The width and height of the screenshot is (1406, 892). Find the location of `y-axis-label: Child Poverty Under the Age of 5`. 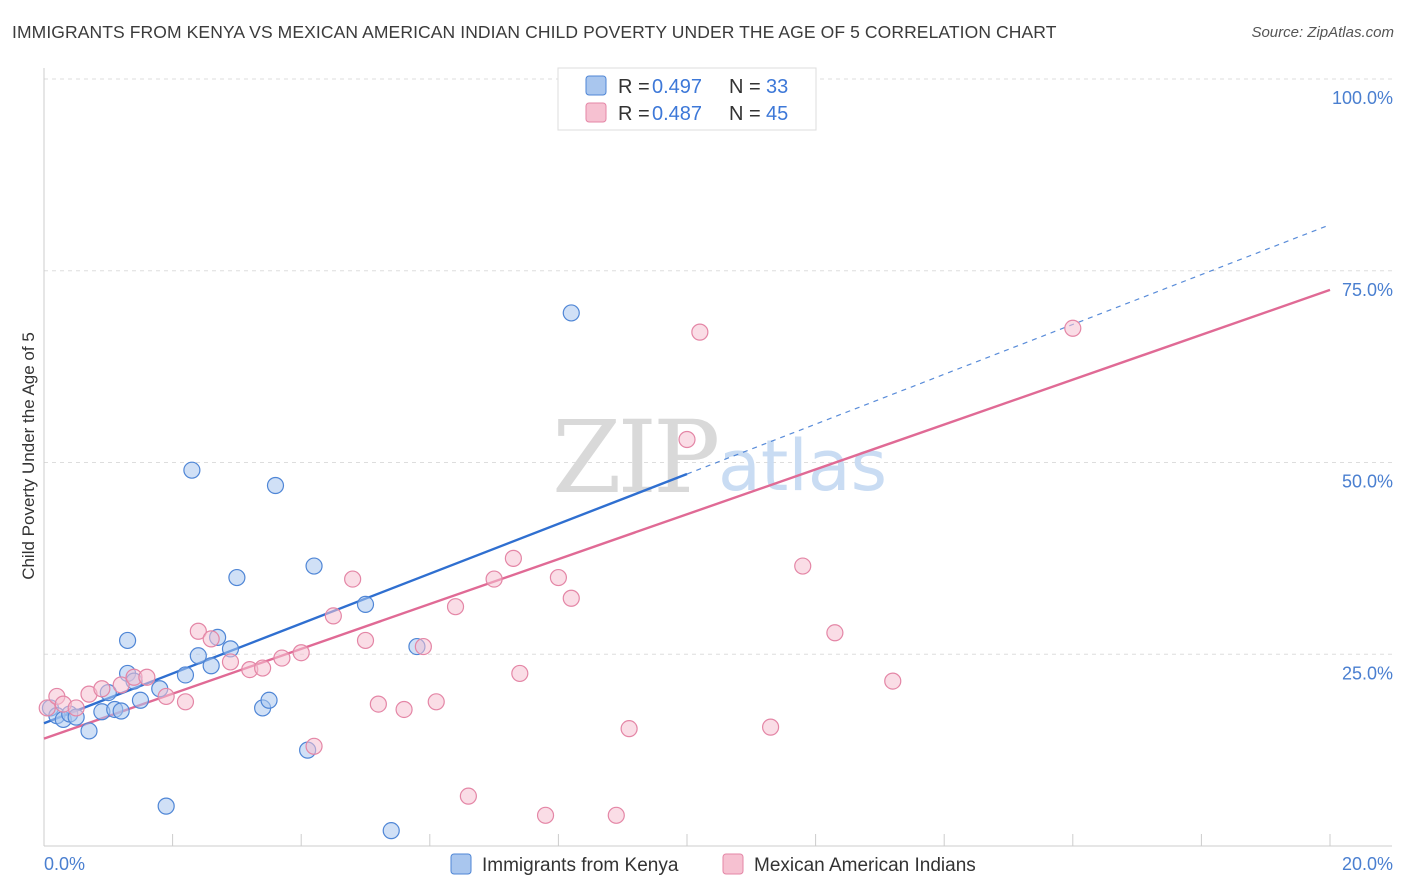

y-axis-label: Child Poverty Under the Age of 5 is located at coordinates (28, 456).